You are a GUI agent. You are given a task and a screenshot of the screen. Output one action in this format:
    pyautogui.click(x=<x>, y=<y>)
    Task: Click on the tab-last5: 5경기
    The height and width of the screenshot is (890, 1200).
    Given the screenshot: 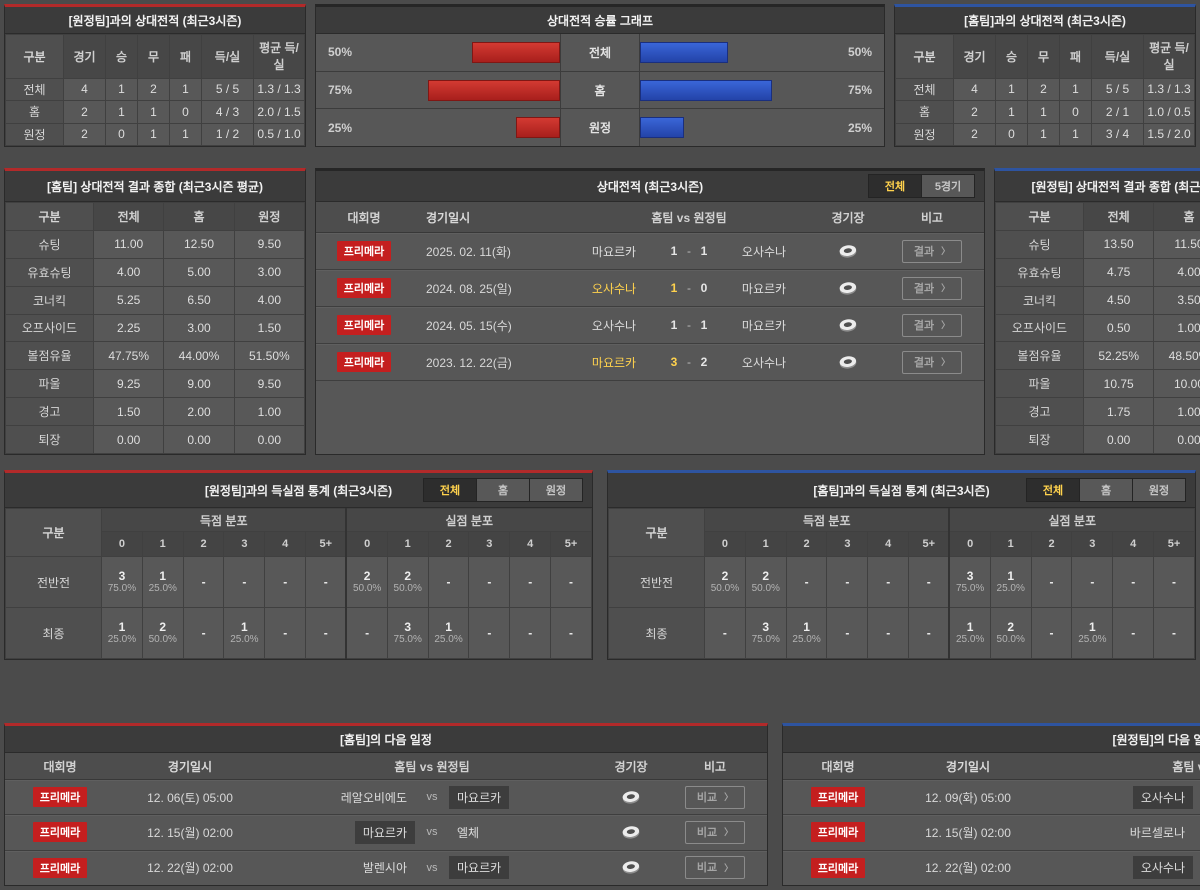 What is the action you would take?
    pyautogui.click(x=947, y=186)
    